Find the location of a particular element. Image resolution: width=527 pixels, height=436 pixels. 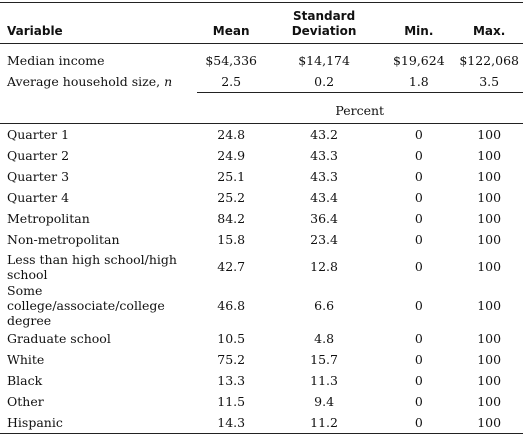

cell-mean: 25.1 is located at coordinates (231, 176).